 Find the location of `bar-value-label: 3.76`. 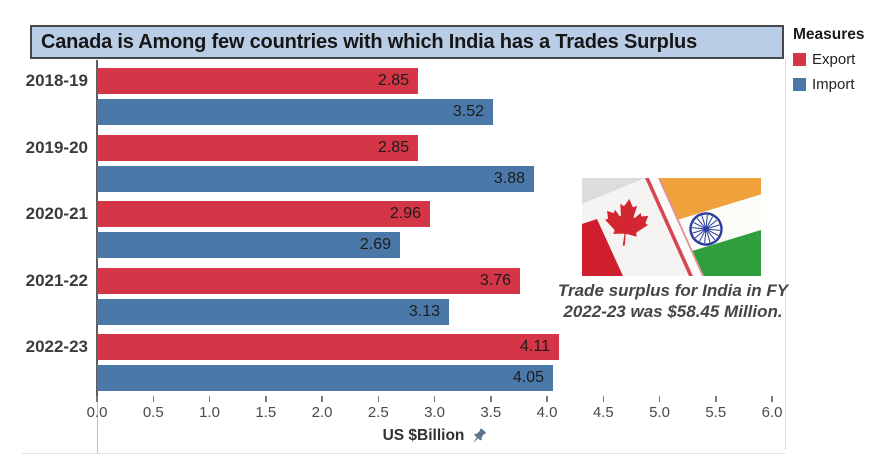

bar-value-label: 3.76 is located at coordinates (495, 280).